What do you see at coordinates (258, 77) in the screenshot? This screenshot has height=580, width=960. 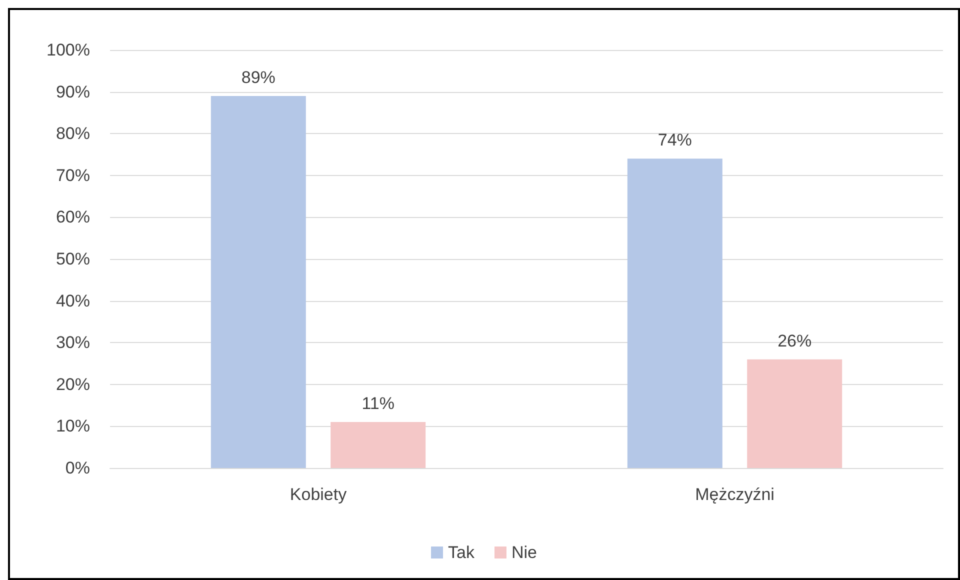 I see `data-label: 89%` at bounding box center [258, 77].